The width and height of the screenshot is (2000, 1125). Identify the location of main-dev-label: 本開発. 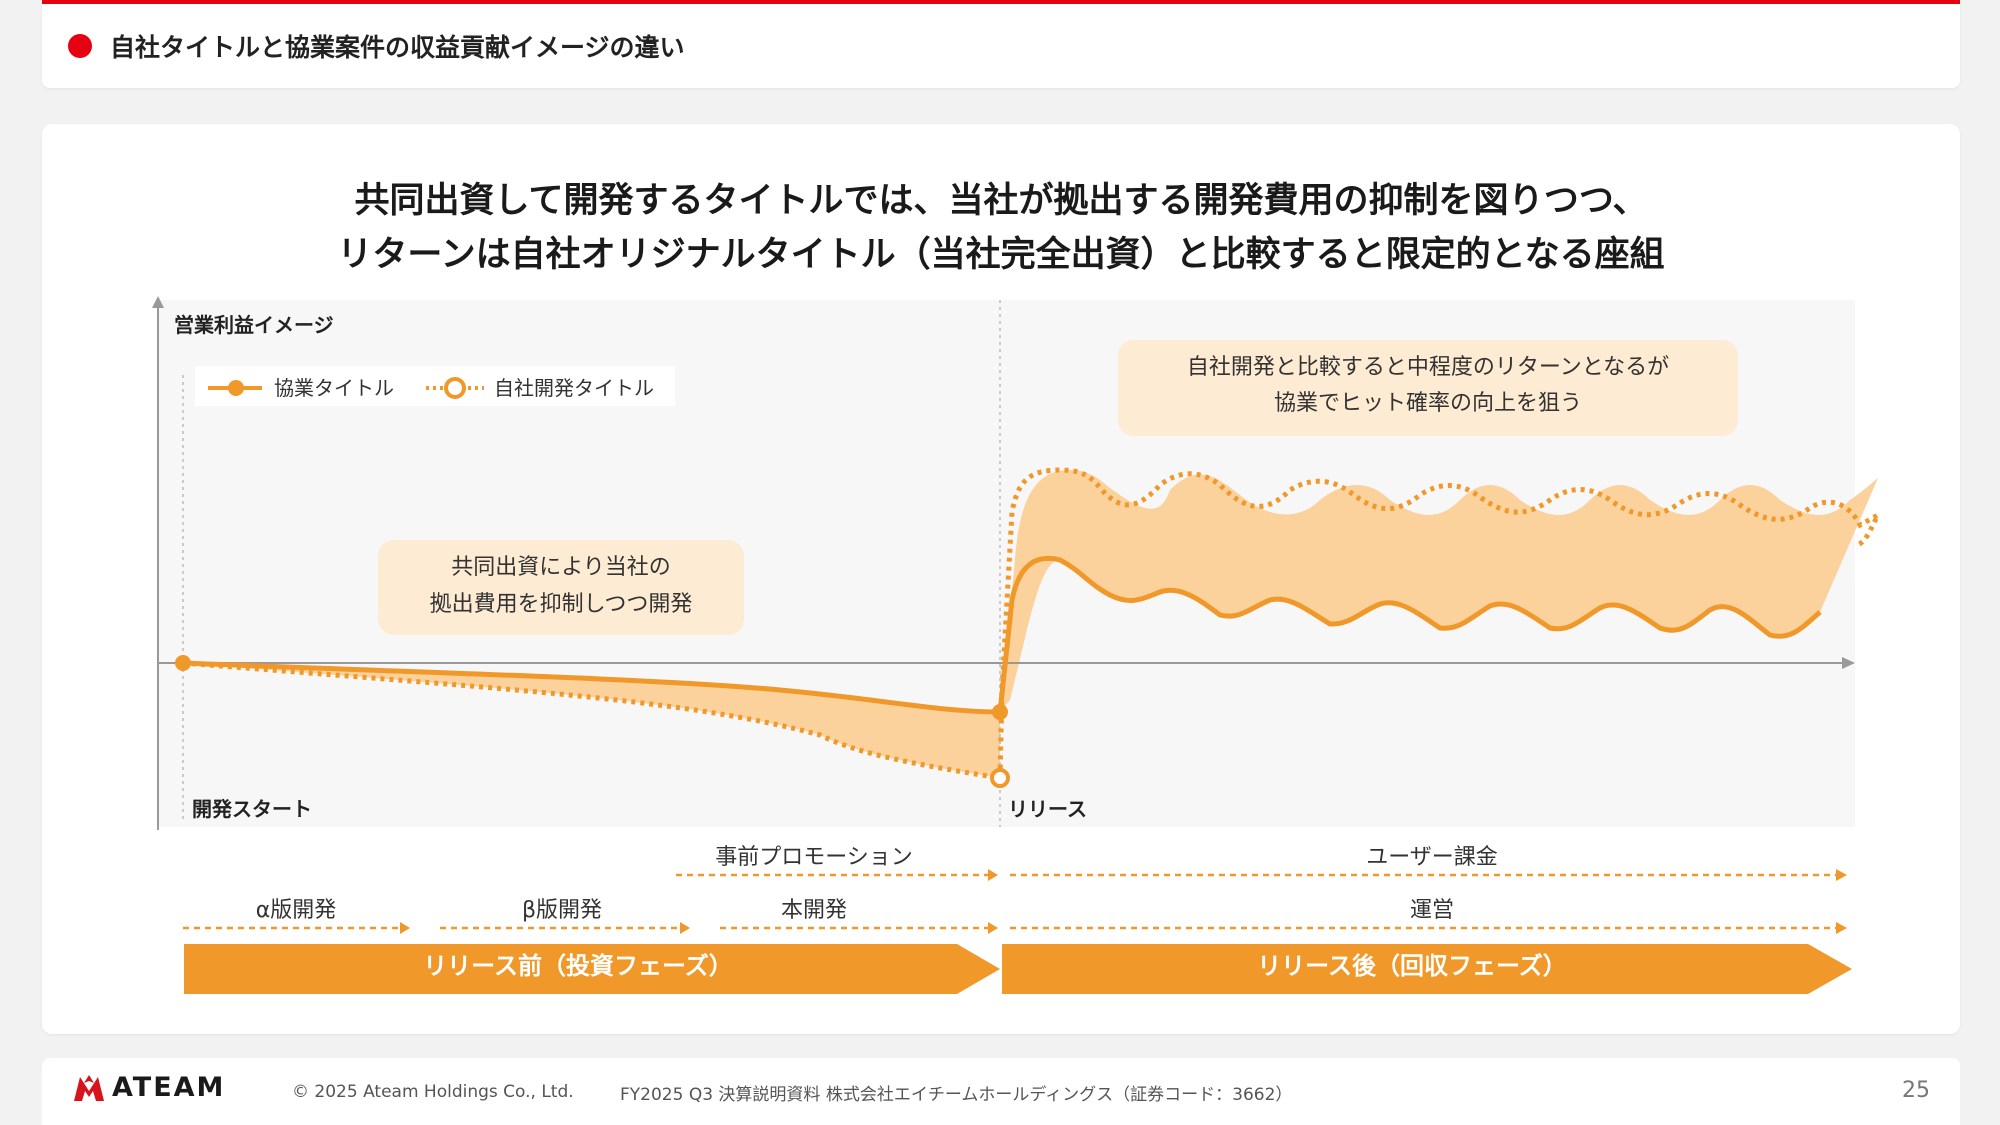
(814, 910).